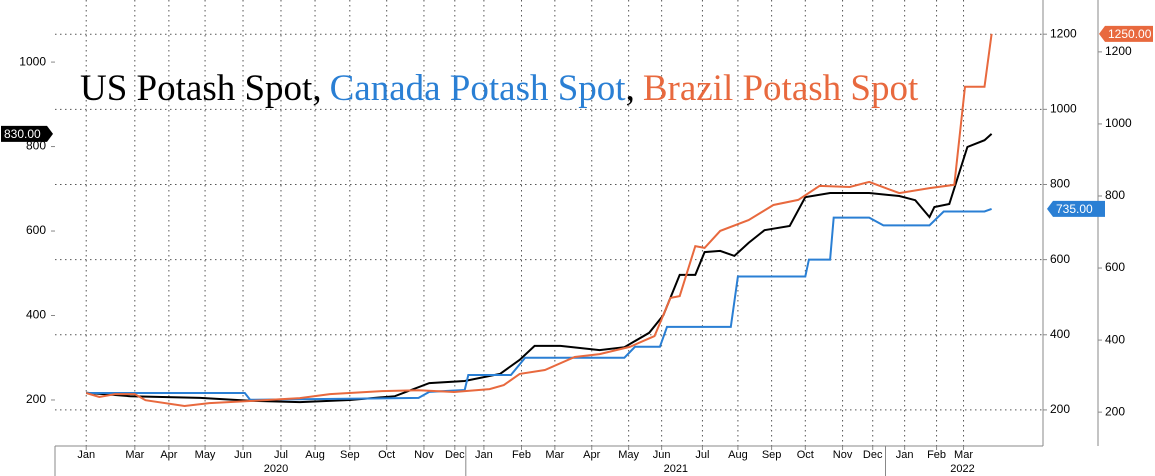  I want to click on end-label-text: 830.00, so click(22, 134).